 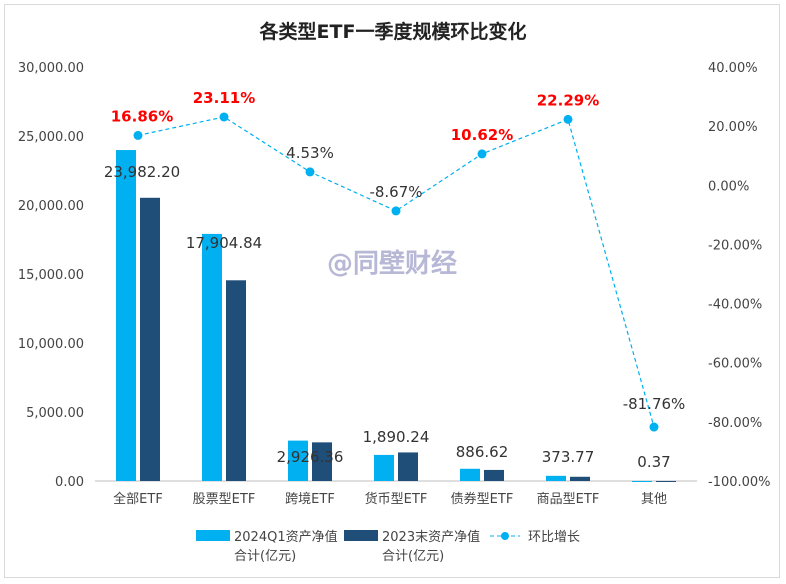 What do you see at coordinates (653, 462) in the screenshot?
I see `bar-value-label: 0.37` at bounding box center [653, 462].